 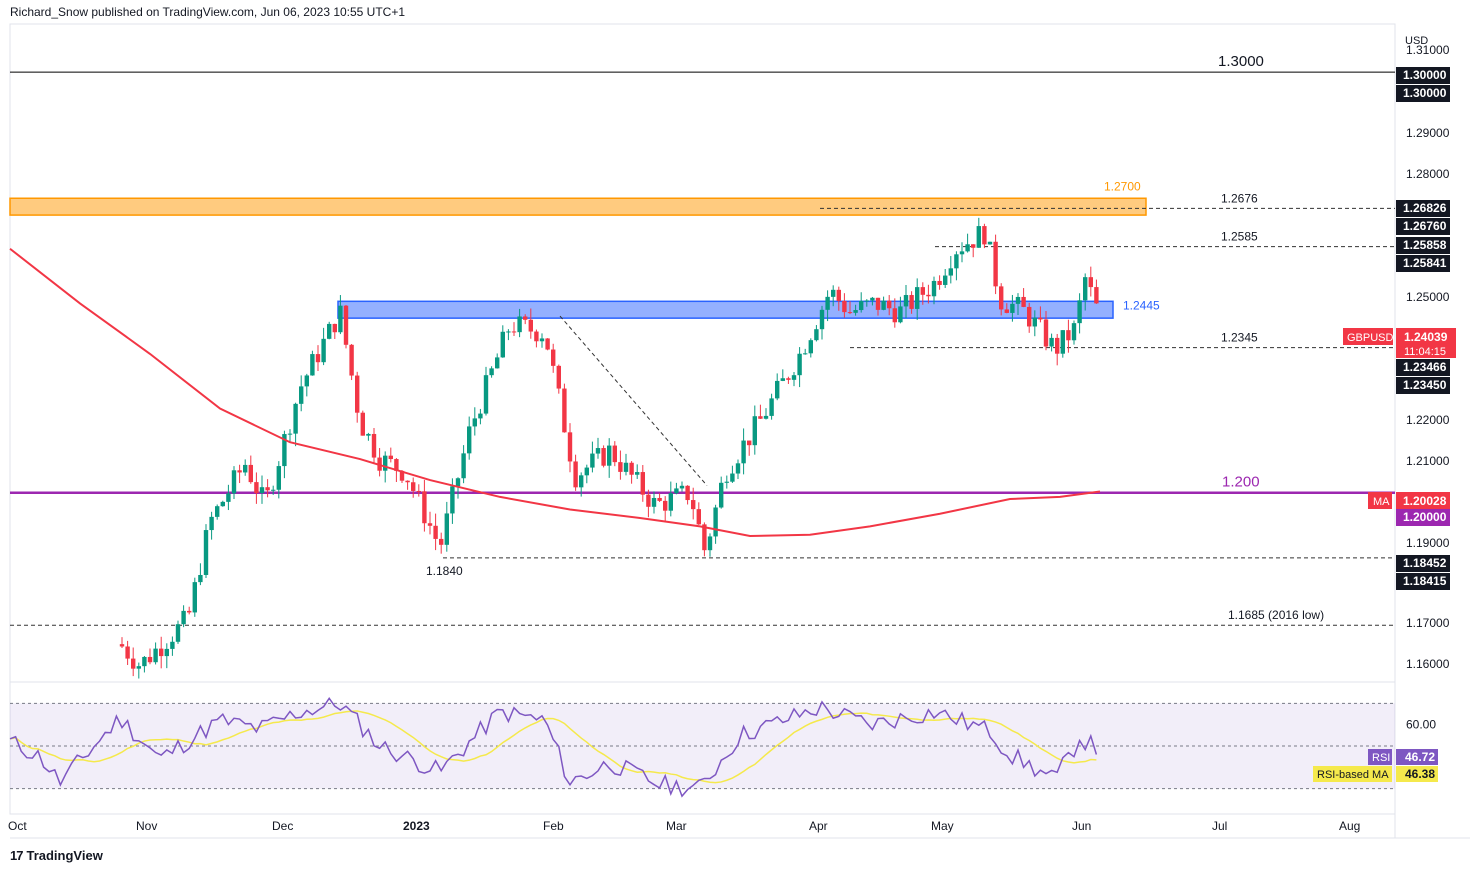 I want to click on axis-value-label: 1.30000, so click(x=1425, y=75).